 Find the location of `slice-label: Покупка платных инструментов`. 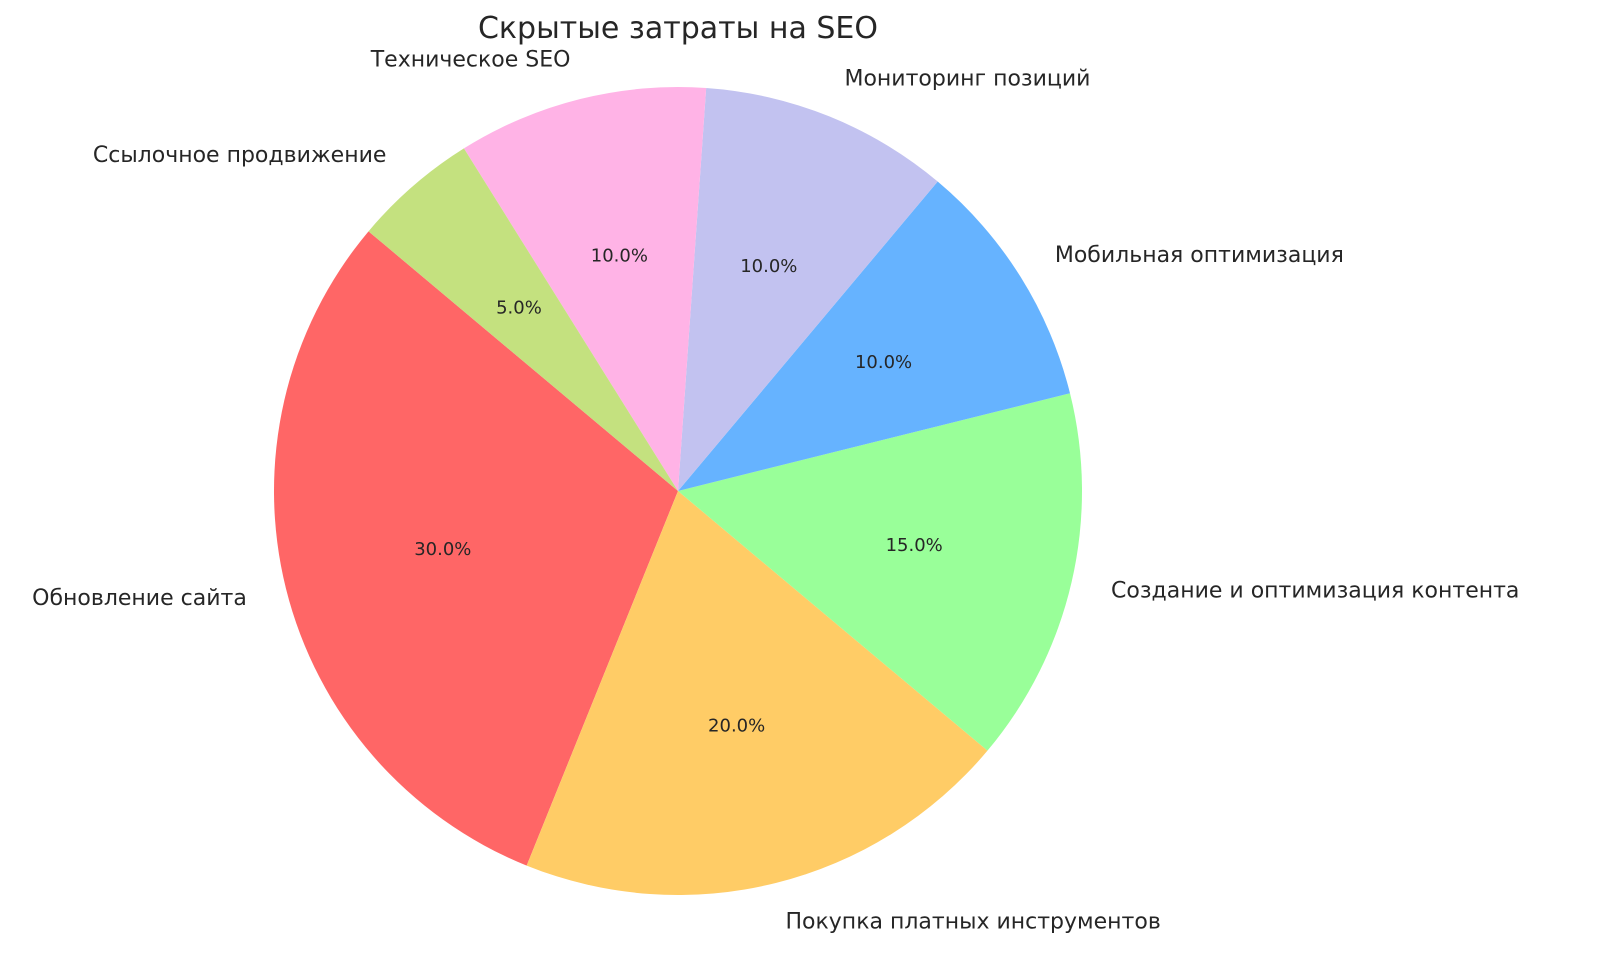

slice-label: Покупка платных инструментов is located at coordinates (973, 922).